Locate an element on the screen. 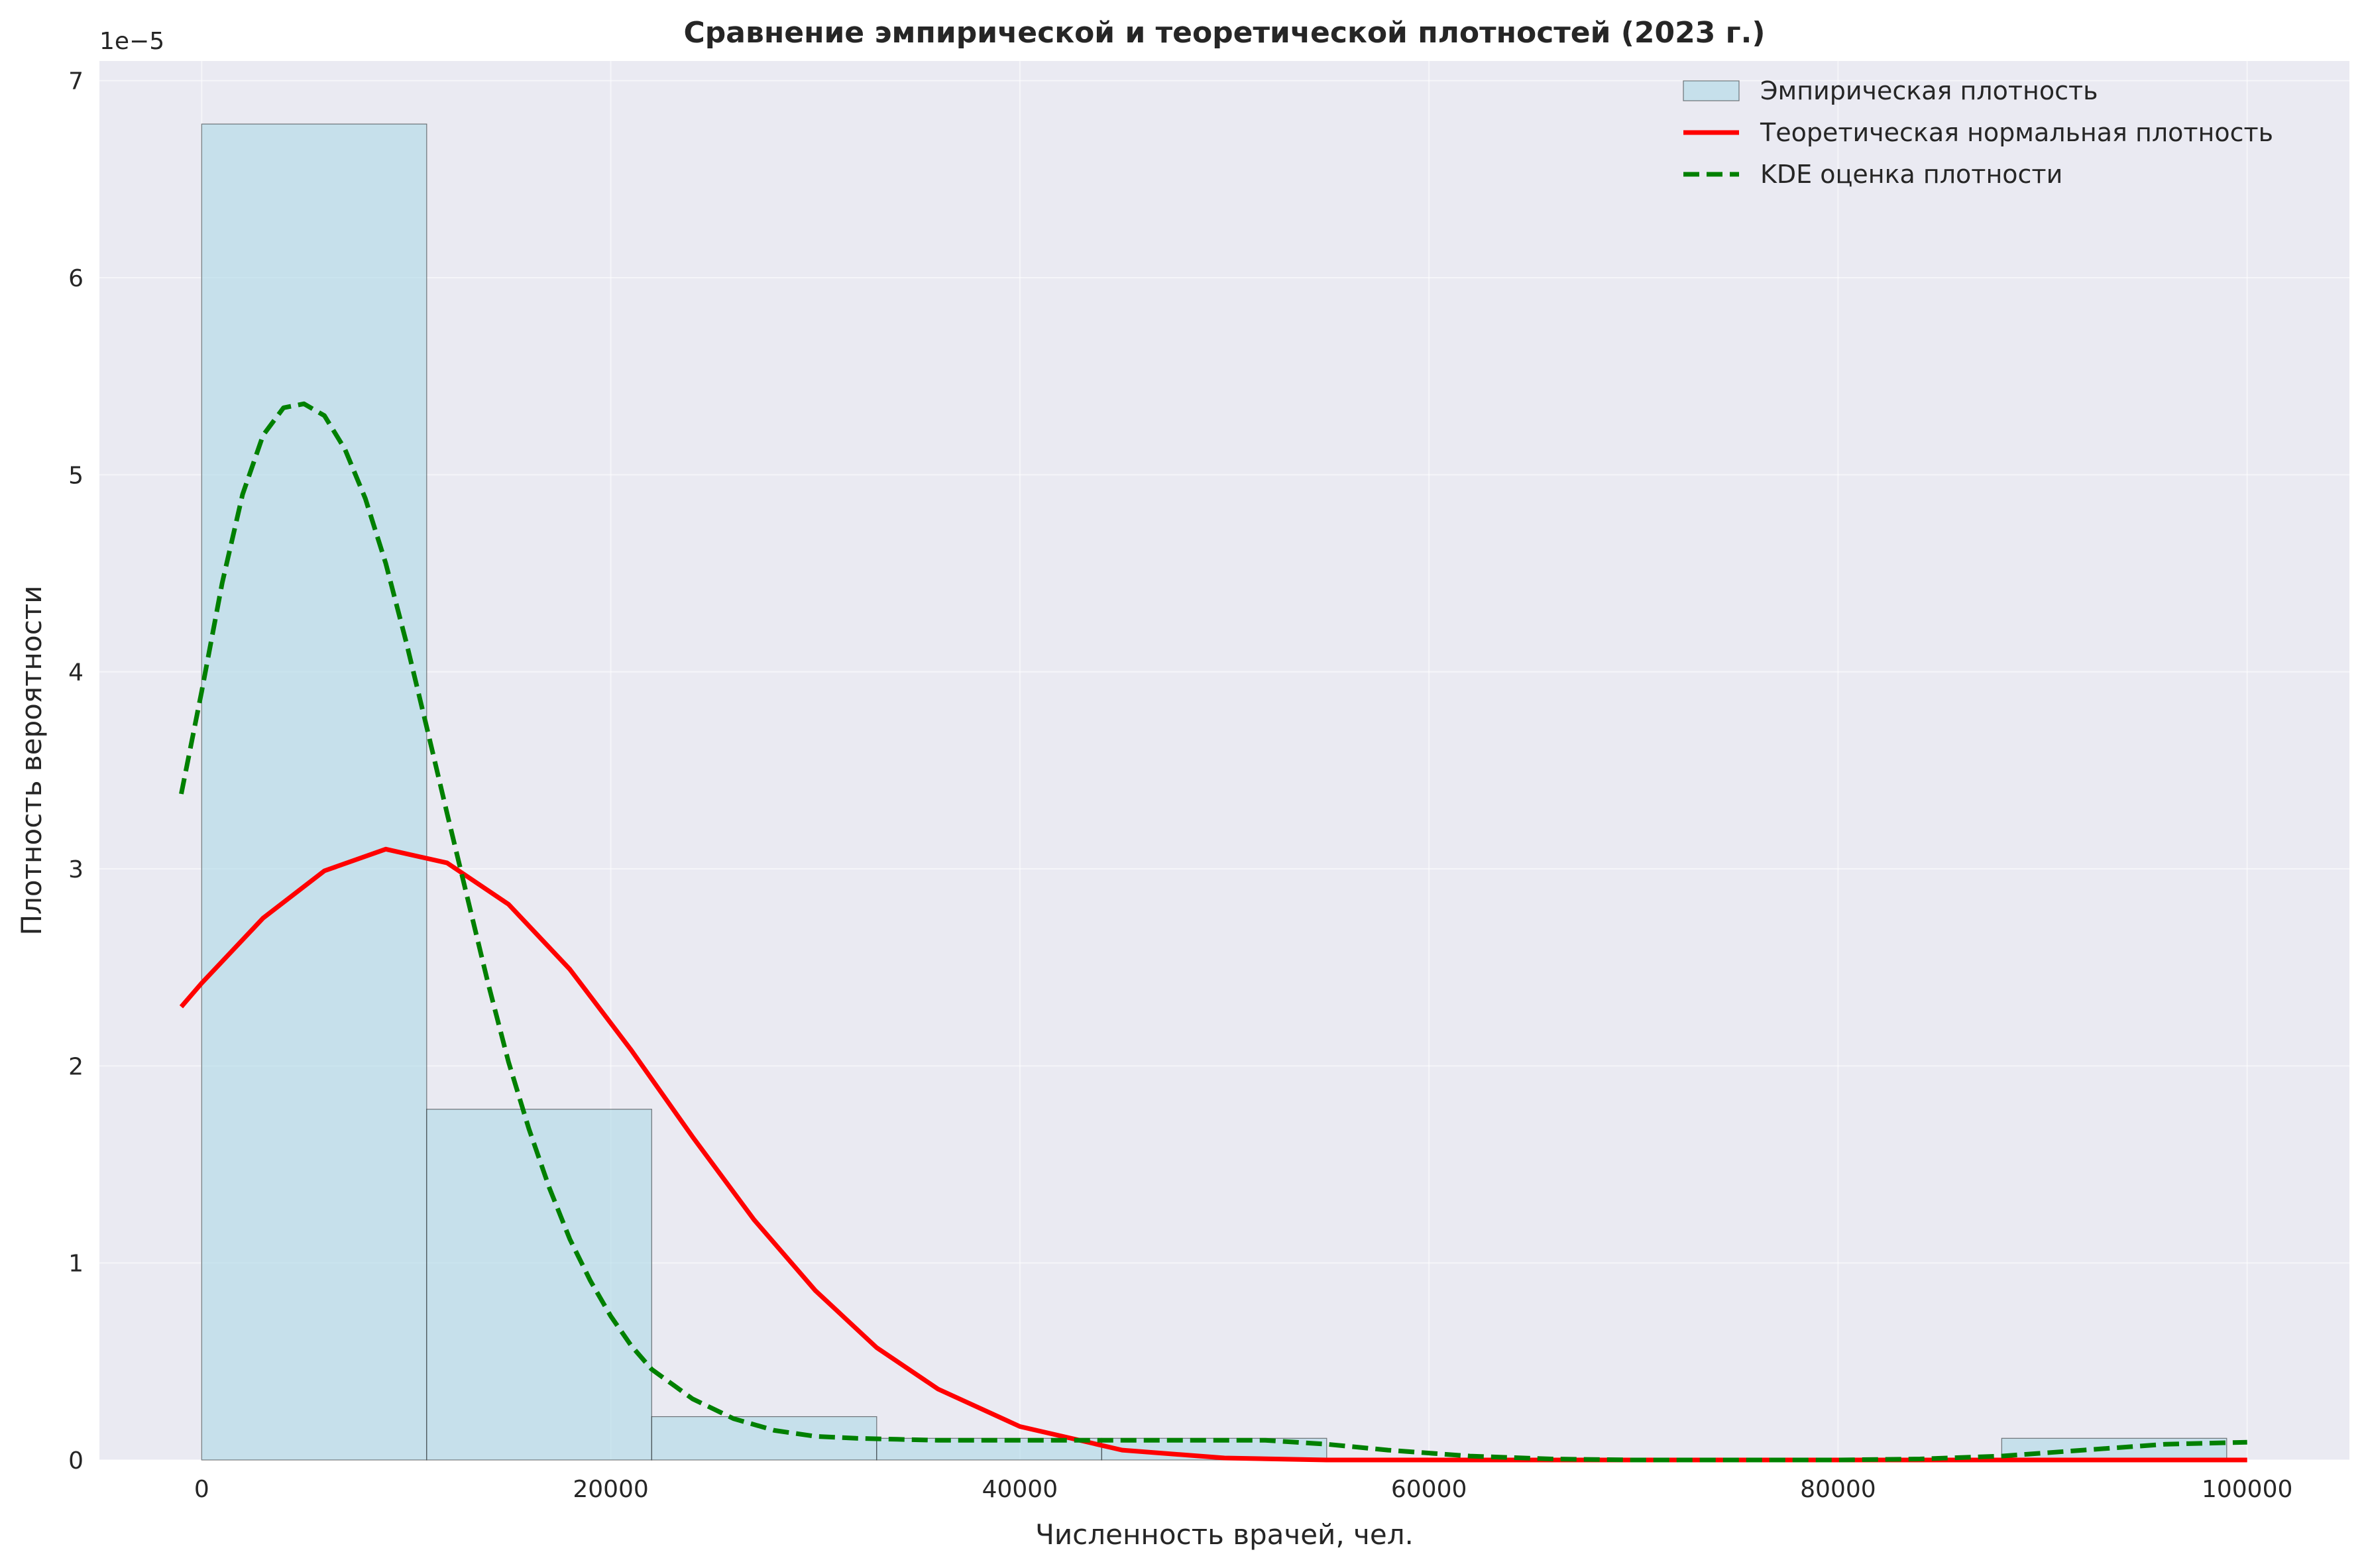 The width and height of the screenshot is (2366, 1568). x-tick-label-3: 60000 is located at coordinates (1429, 1489).